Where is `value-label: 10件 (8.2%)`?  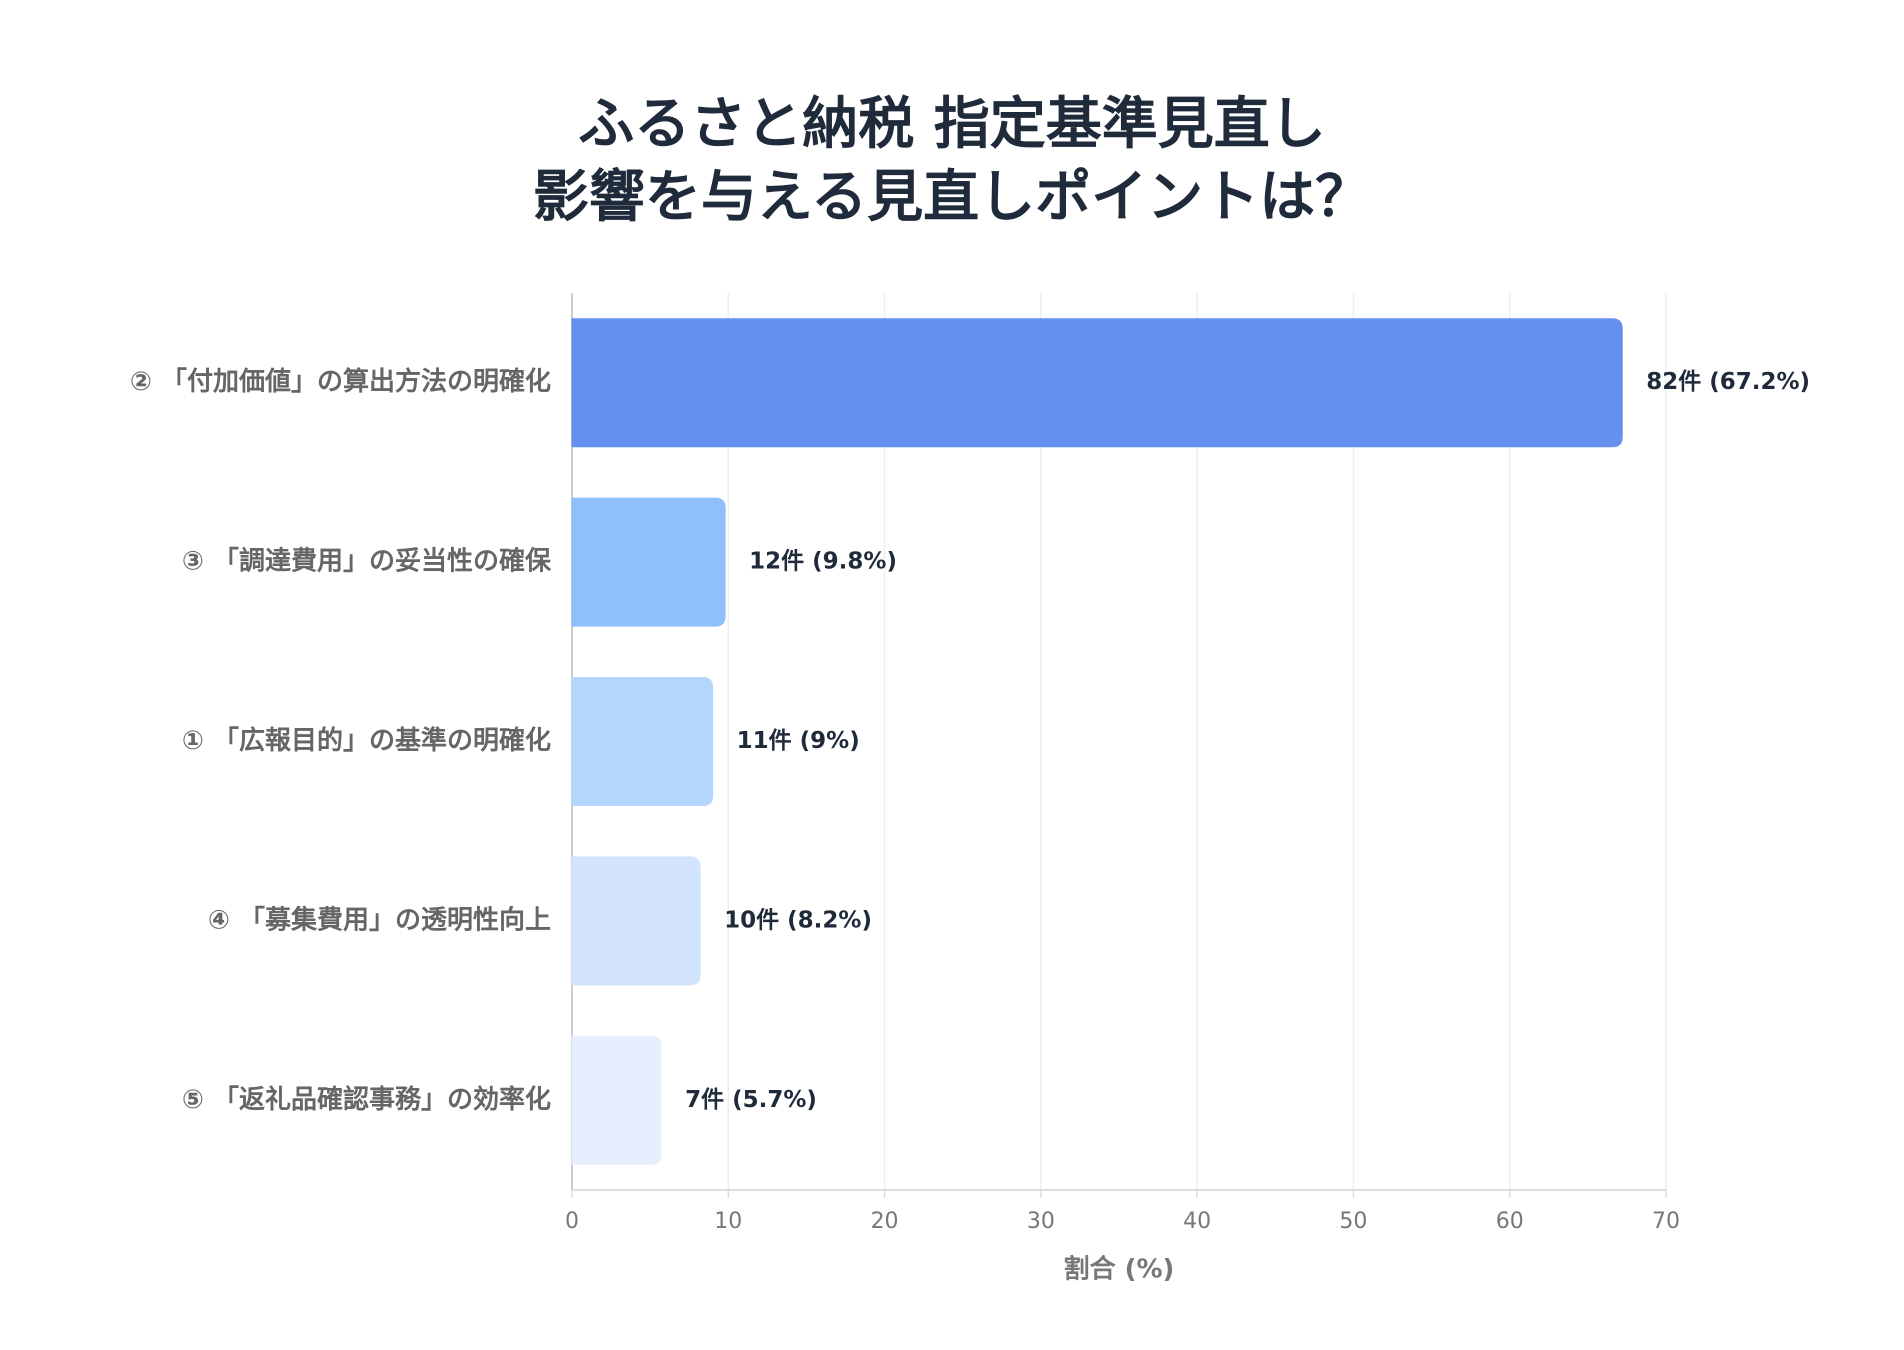 value-label: 10件 (8.2%) is located at coordinates (798, 920).